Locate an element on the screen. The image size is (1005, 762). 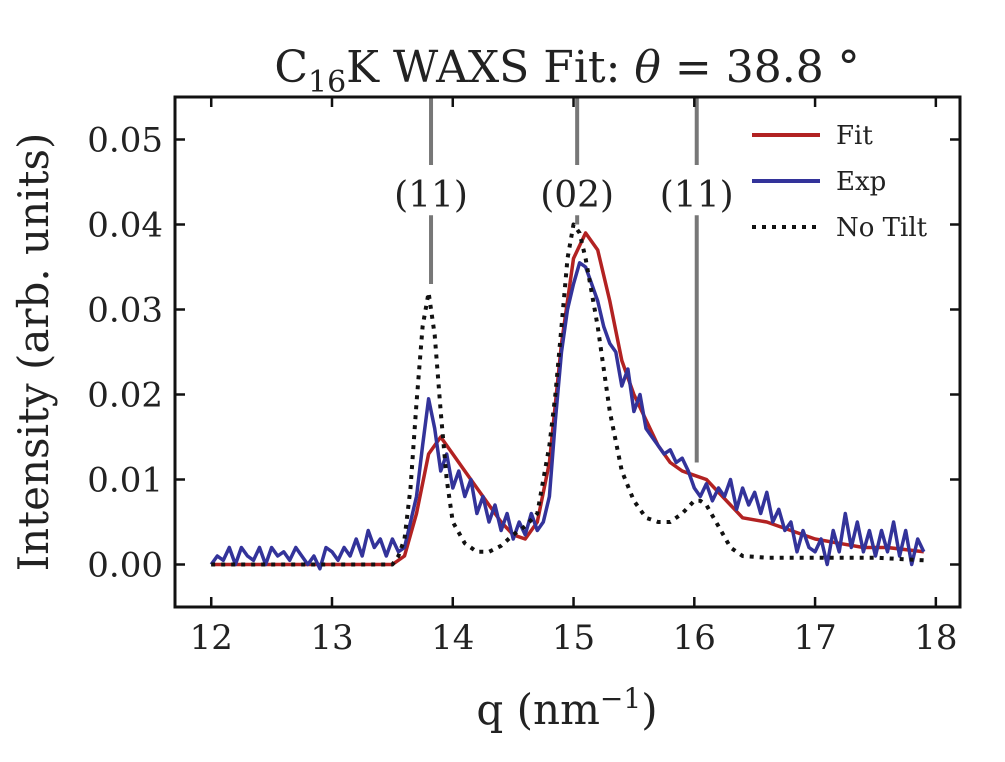
x-tick-label: 17 is located at coordinates (814, 638).